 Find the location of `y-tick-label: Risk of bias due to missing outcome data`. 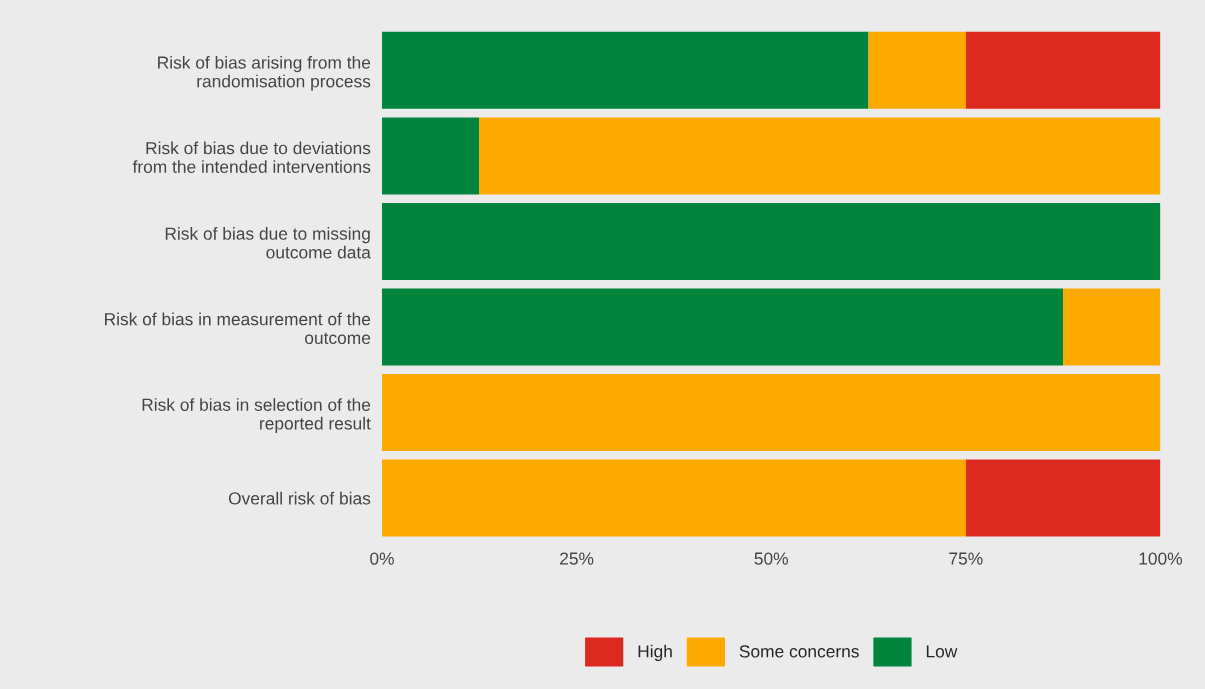

y-tick-label: Risk of bias due to missing outcome data is located at coordinates (268, 243).